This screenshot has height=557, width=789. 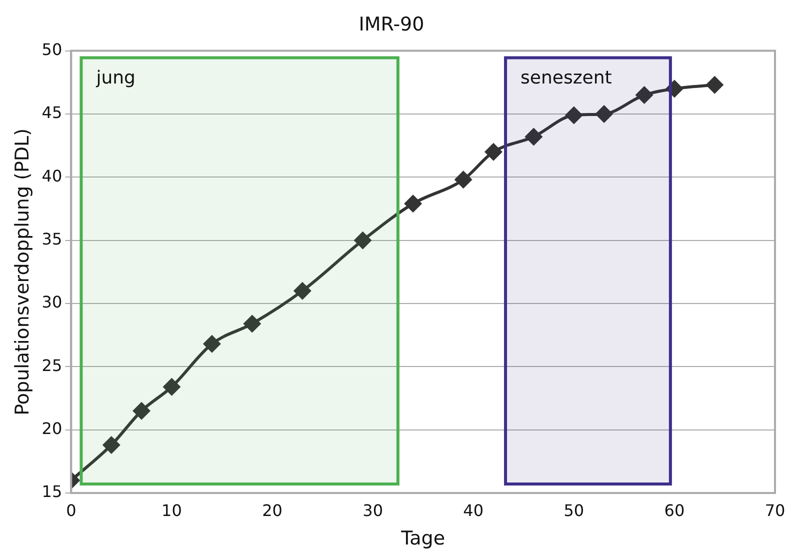 What do you see at coordinates (52, 238) in the screenshot?
I see `y-tick-label: 35` at bounding box center [52, 238].